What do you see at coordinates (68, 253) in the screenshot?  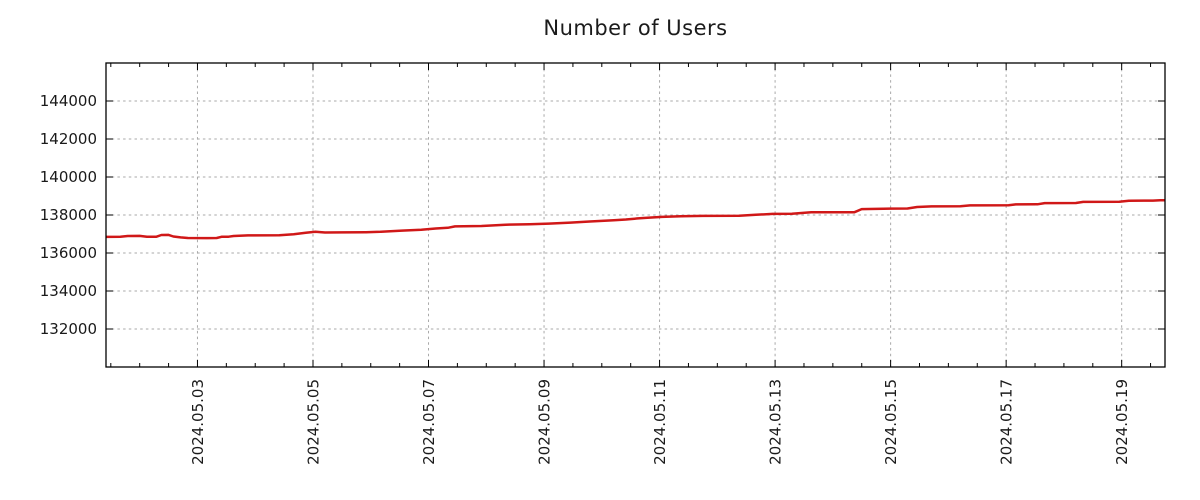 I see `y-tick-label: 136000` at bounding box center [68, 253].